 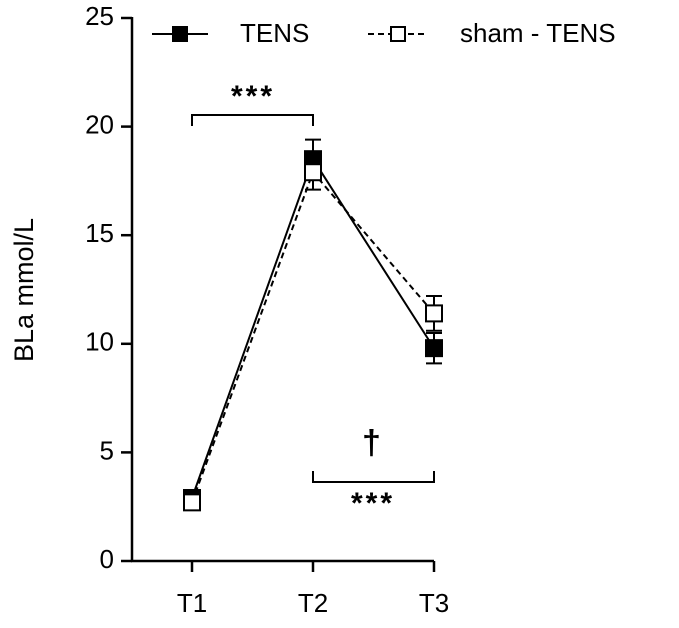 I want to click on annotation: †, so click(x=373, y=443).